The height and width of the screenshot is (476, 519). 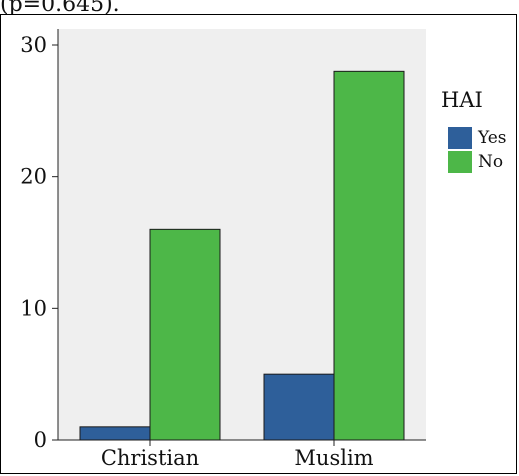 I want to click on legend-label: Yes, so click(x=492, y=138).